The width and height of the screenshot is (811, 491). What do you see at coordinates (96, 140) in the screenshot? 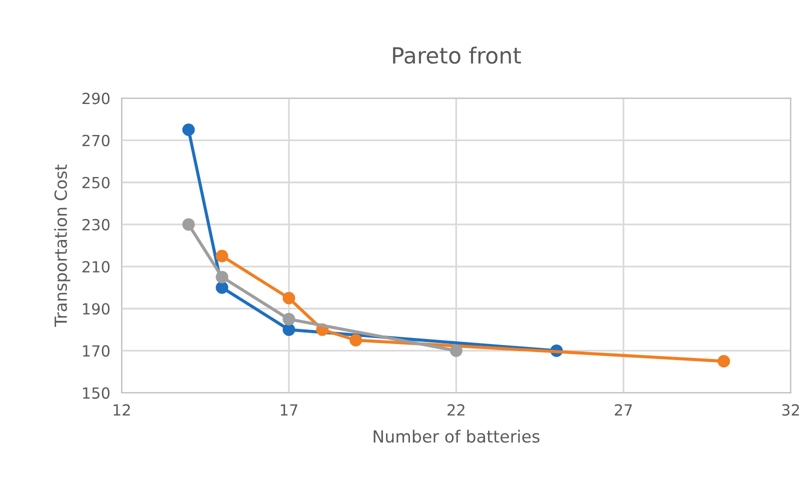
I see `y-tick-label: 270` at bounding box center [96, 140].